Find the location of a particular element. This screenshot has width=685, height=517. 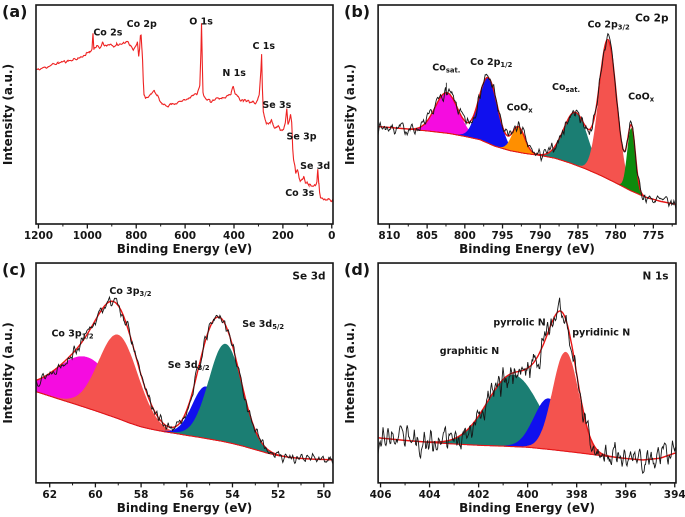

corner-label: N 1s is located at coordinates (655, 277).